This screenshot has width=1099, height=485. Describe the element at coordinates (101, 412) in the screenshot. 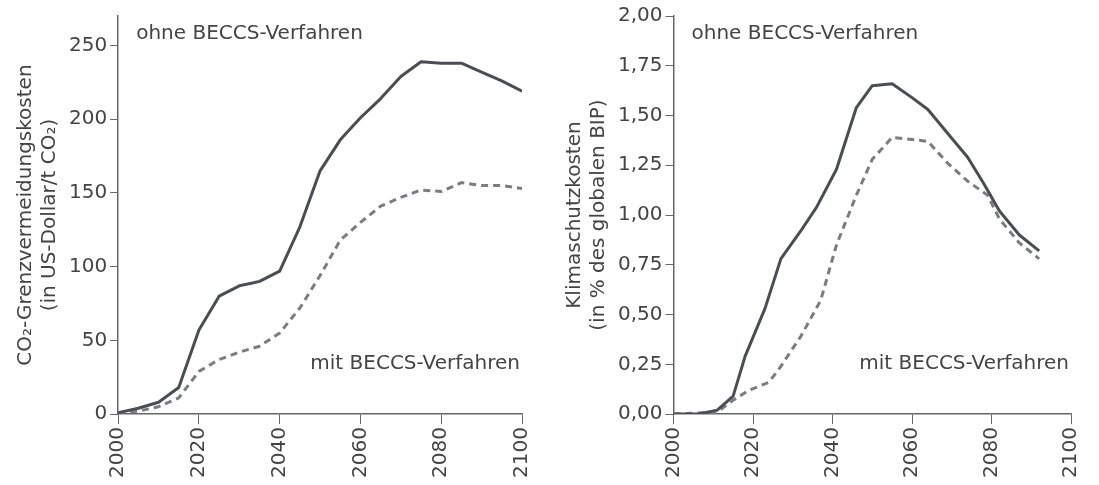

I see `y-tick-label: 0` at that location.